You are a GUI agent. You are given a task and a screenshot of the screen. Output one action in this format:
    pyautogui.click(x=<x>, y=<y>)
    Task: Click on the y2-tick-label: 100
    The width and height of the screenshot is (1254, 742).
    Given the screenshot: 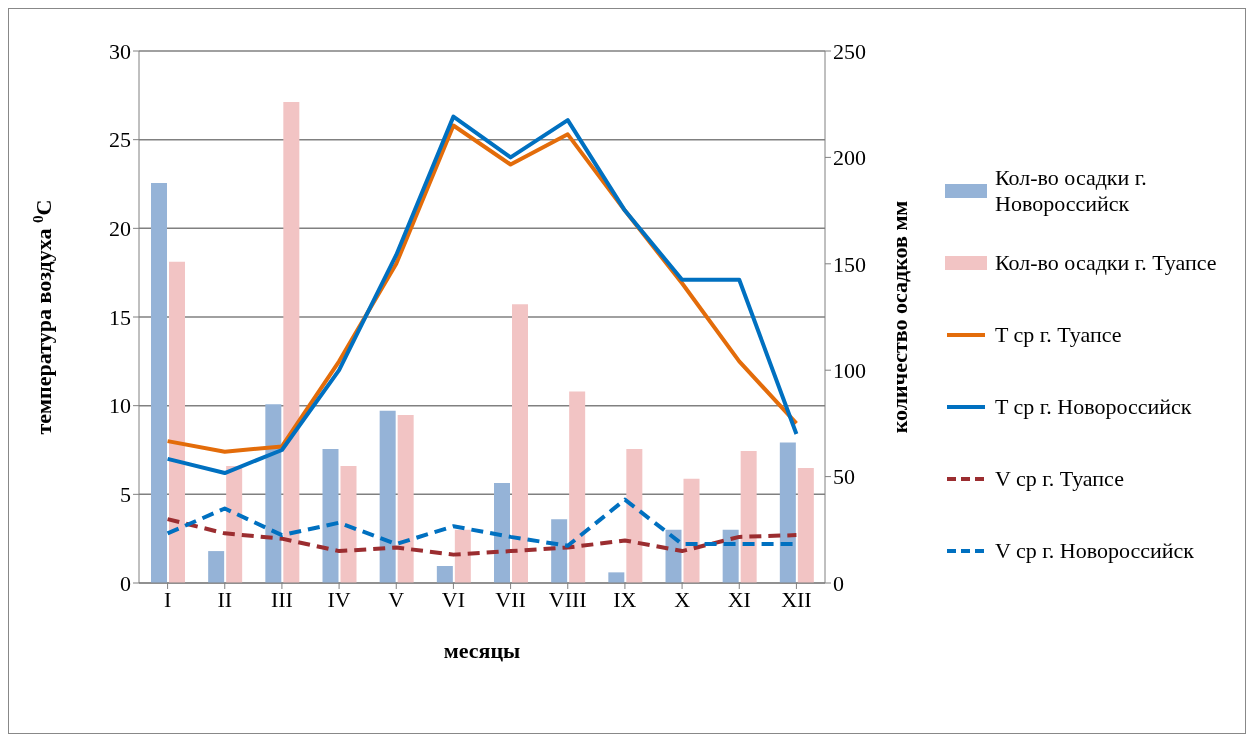 What is the action you would take?
    pyautogui.click(x=849, y=371)
    